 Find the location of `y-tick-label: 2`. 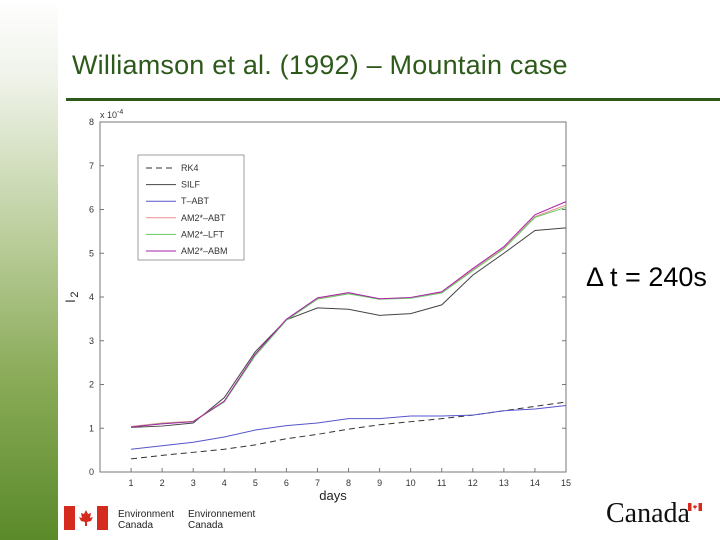

y-tick-label: 2 is located at coordinates (91, 385).